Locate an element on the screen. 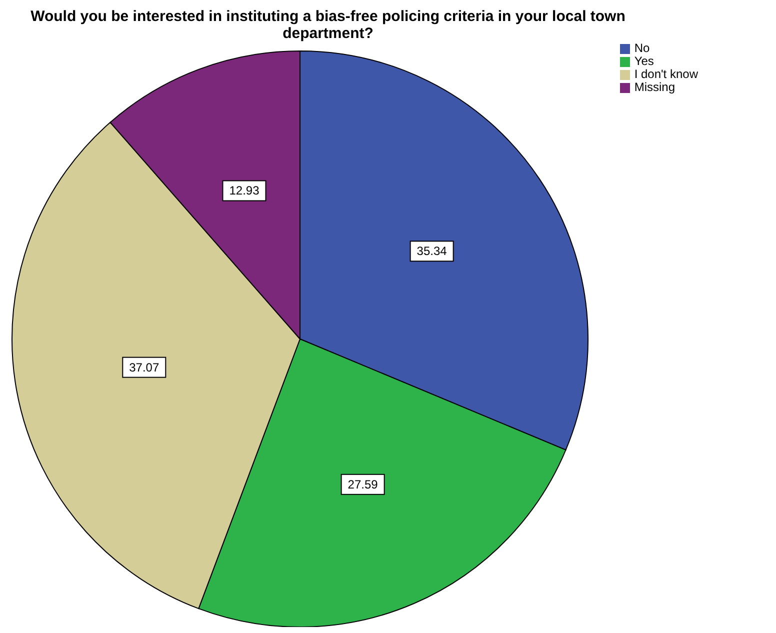 This screenshot has width=776, height=633. data-label: 37.07 is located at coordinates (144, 367).